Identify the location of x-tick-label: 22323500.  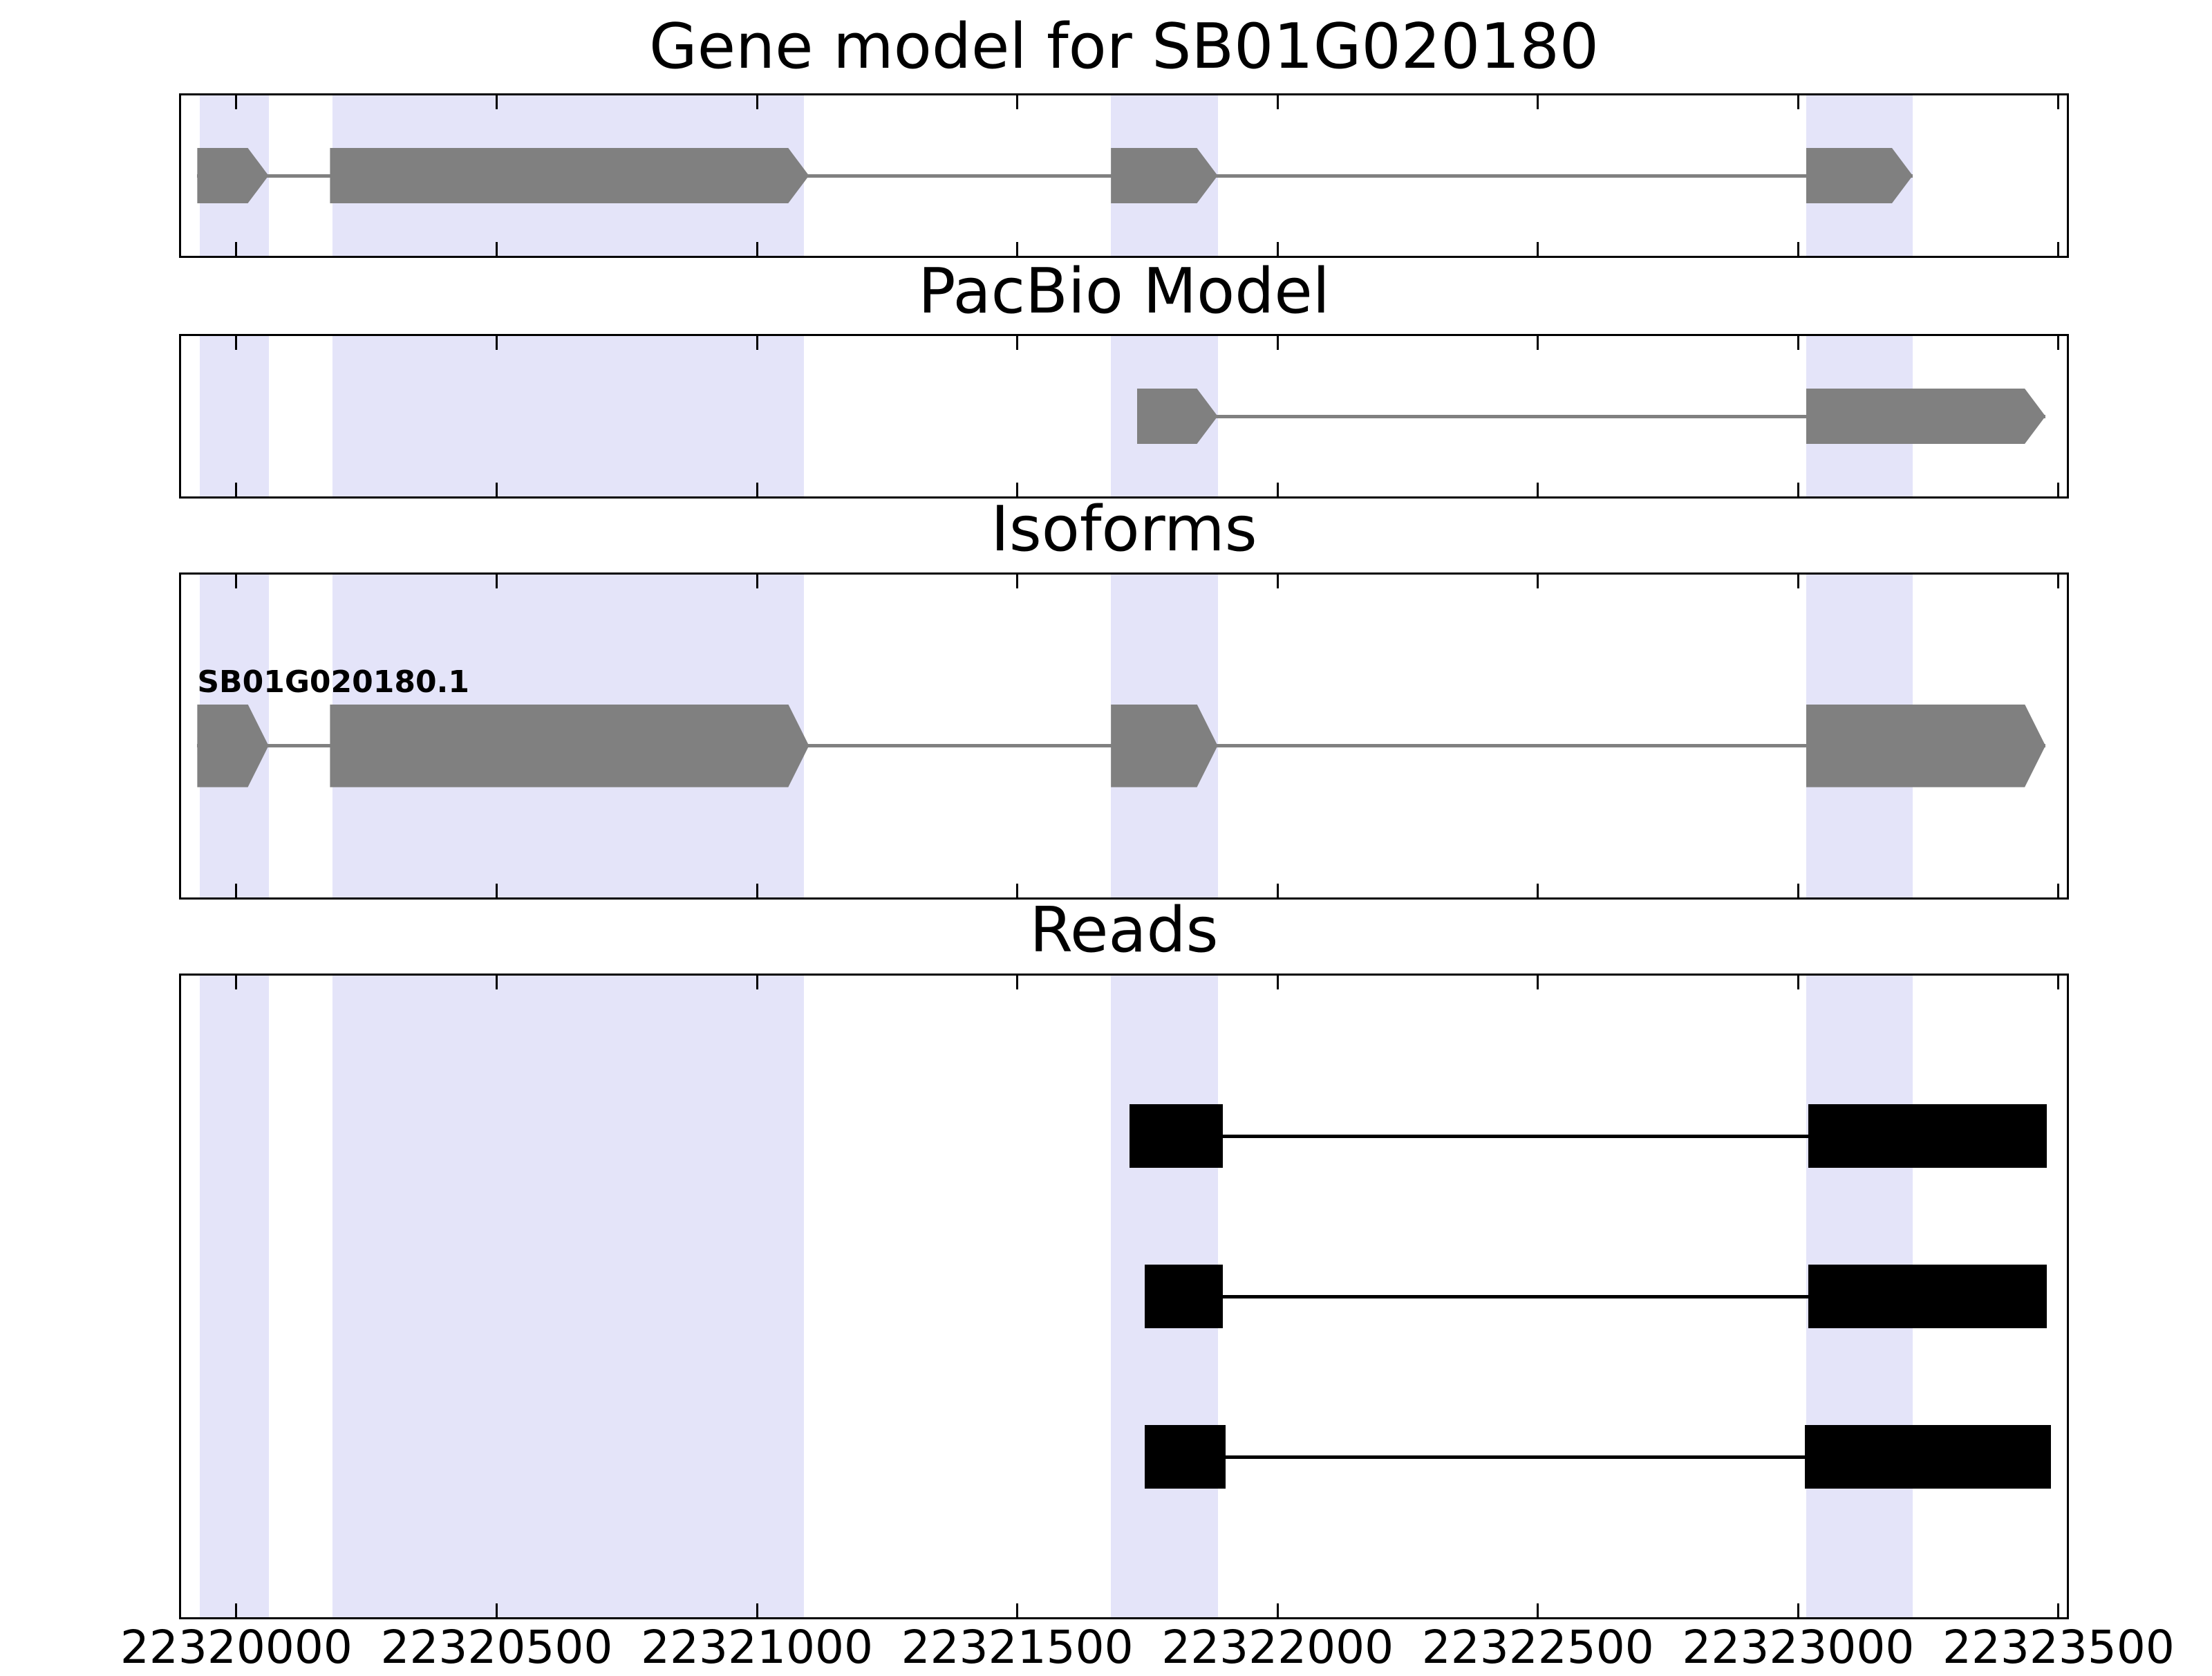
(2058, 1647).